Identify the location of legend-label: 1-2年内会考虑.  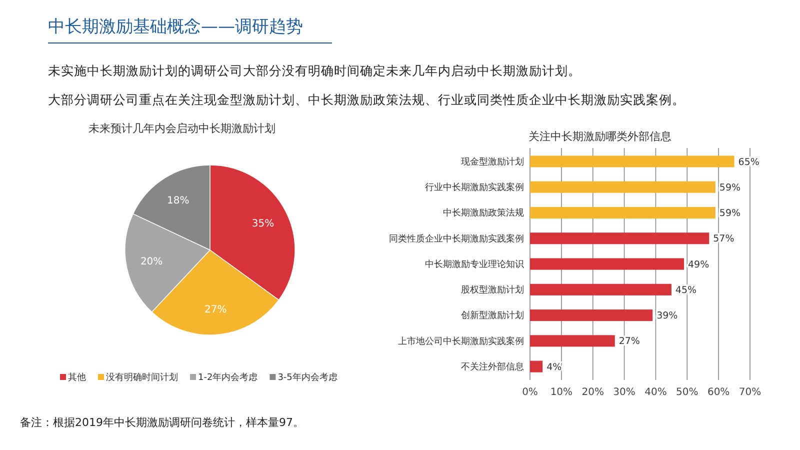
(228, 377).